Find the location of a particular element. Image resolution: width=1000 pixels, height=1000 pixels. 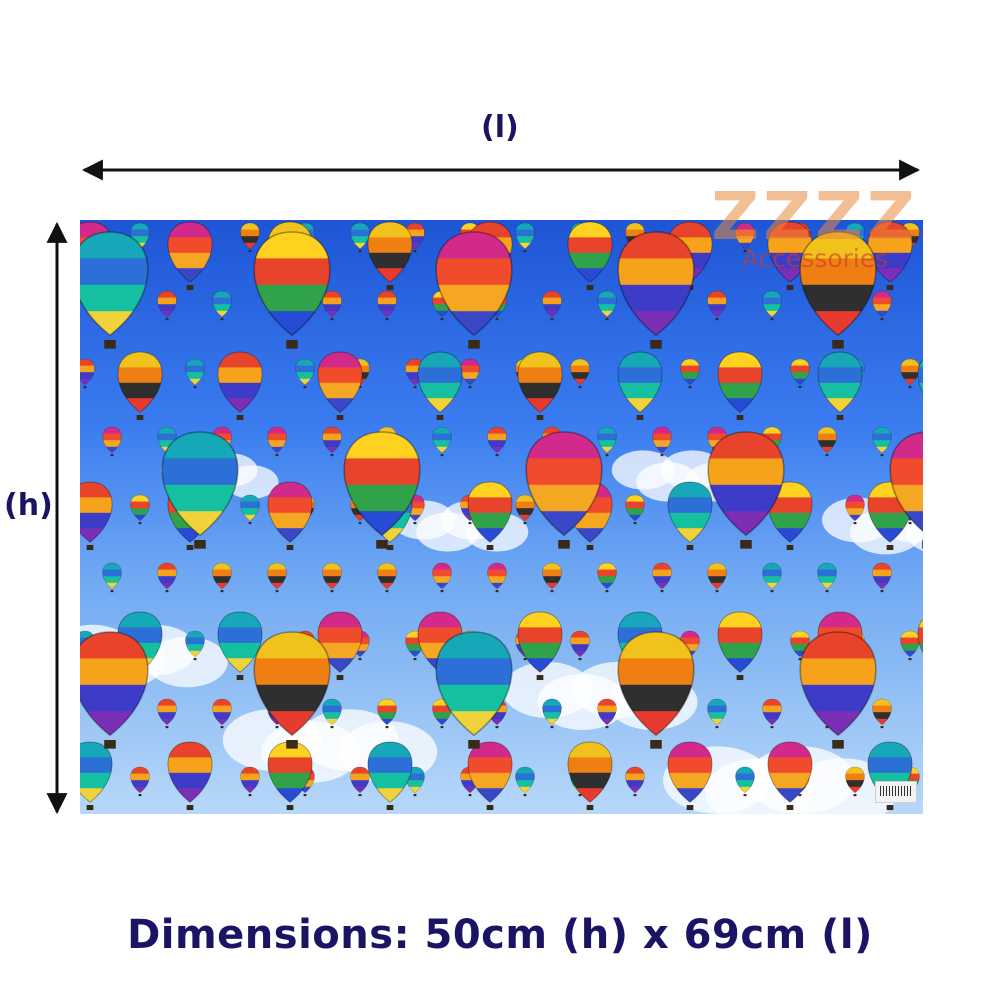

length-label: (l) is located at coordinates (500, 127).